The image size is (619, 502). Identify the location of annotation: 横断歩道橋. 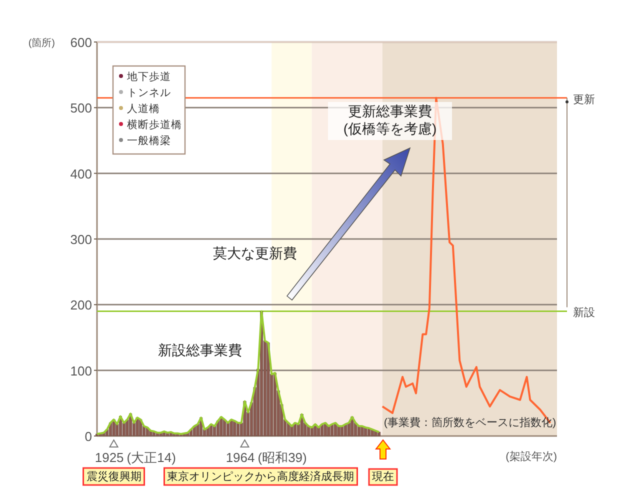
(154, 124).